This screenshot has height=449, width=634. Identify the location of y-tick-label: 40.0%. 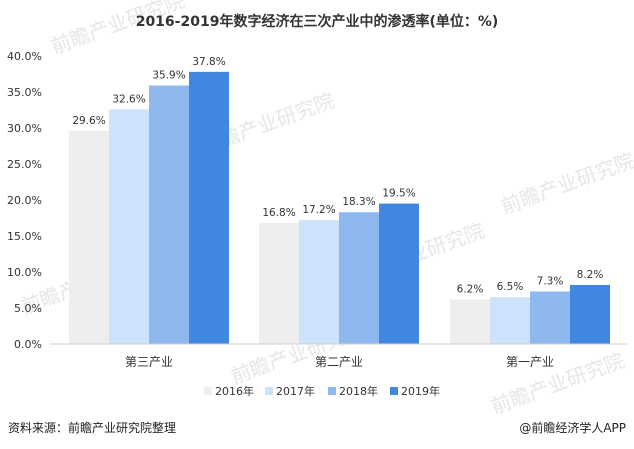
(24, 56).